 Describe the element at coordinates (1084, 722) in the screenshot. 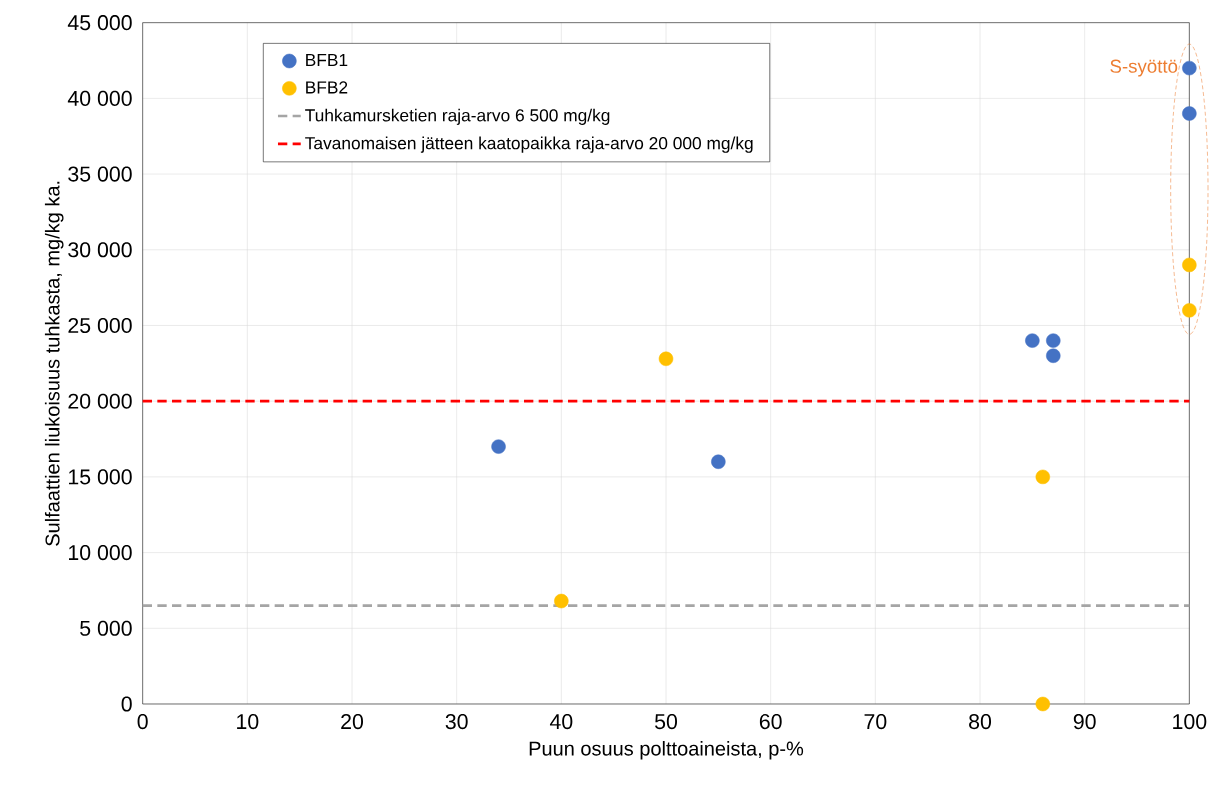

I see `x-tick-label: 90` at that location.